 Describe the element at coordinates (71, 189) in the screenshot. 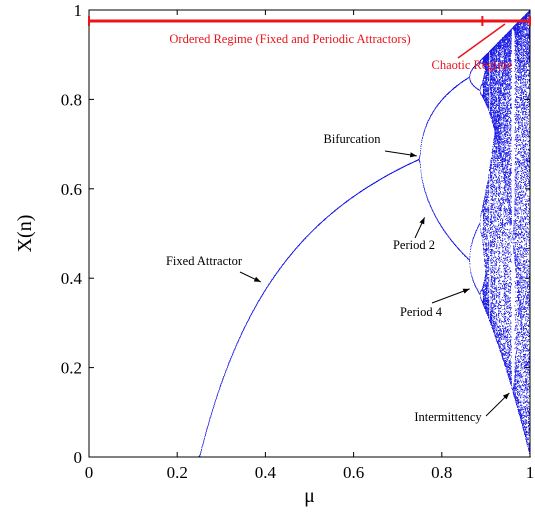

I see `y-tick-label: 0.6` at that location.